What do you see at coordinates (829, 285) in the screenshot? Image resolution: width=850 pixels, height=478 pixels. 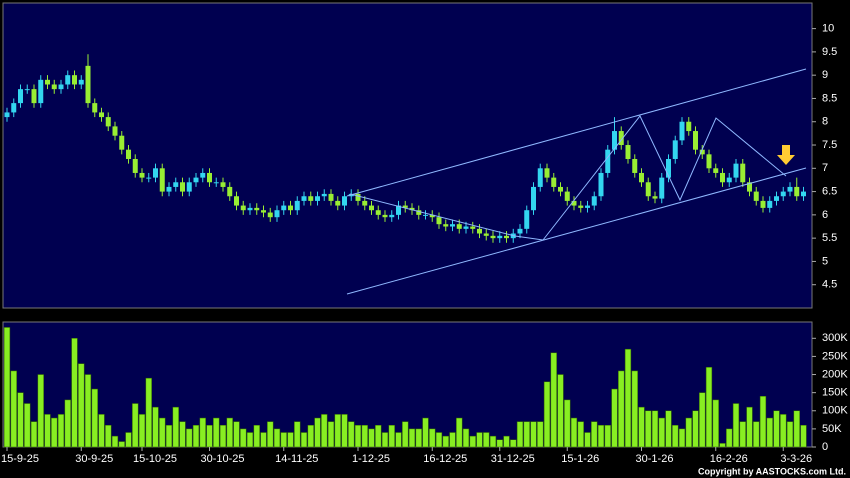 I see `y-tick-label: 4.5` at bounding box center [829, 285].